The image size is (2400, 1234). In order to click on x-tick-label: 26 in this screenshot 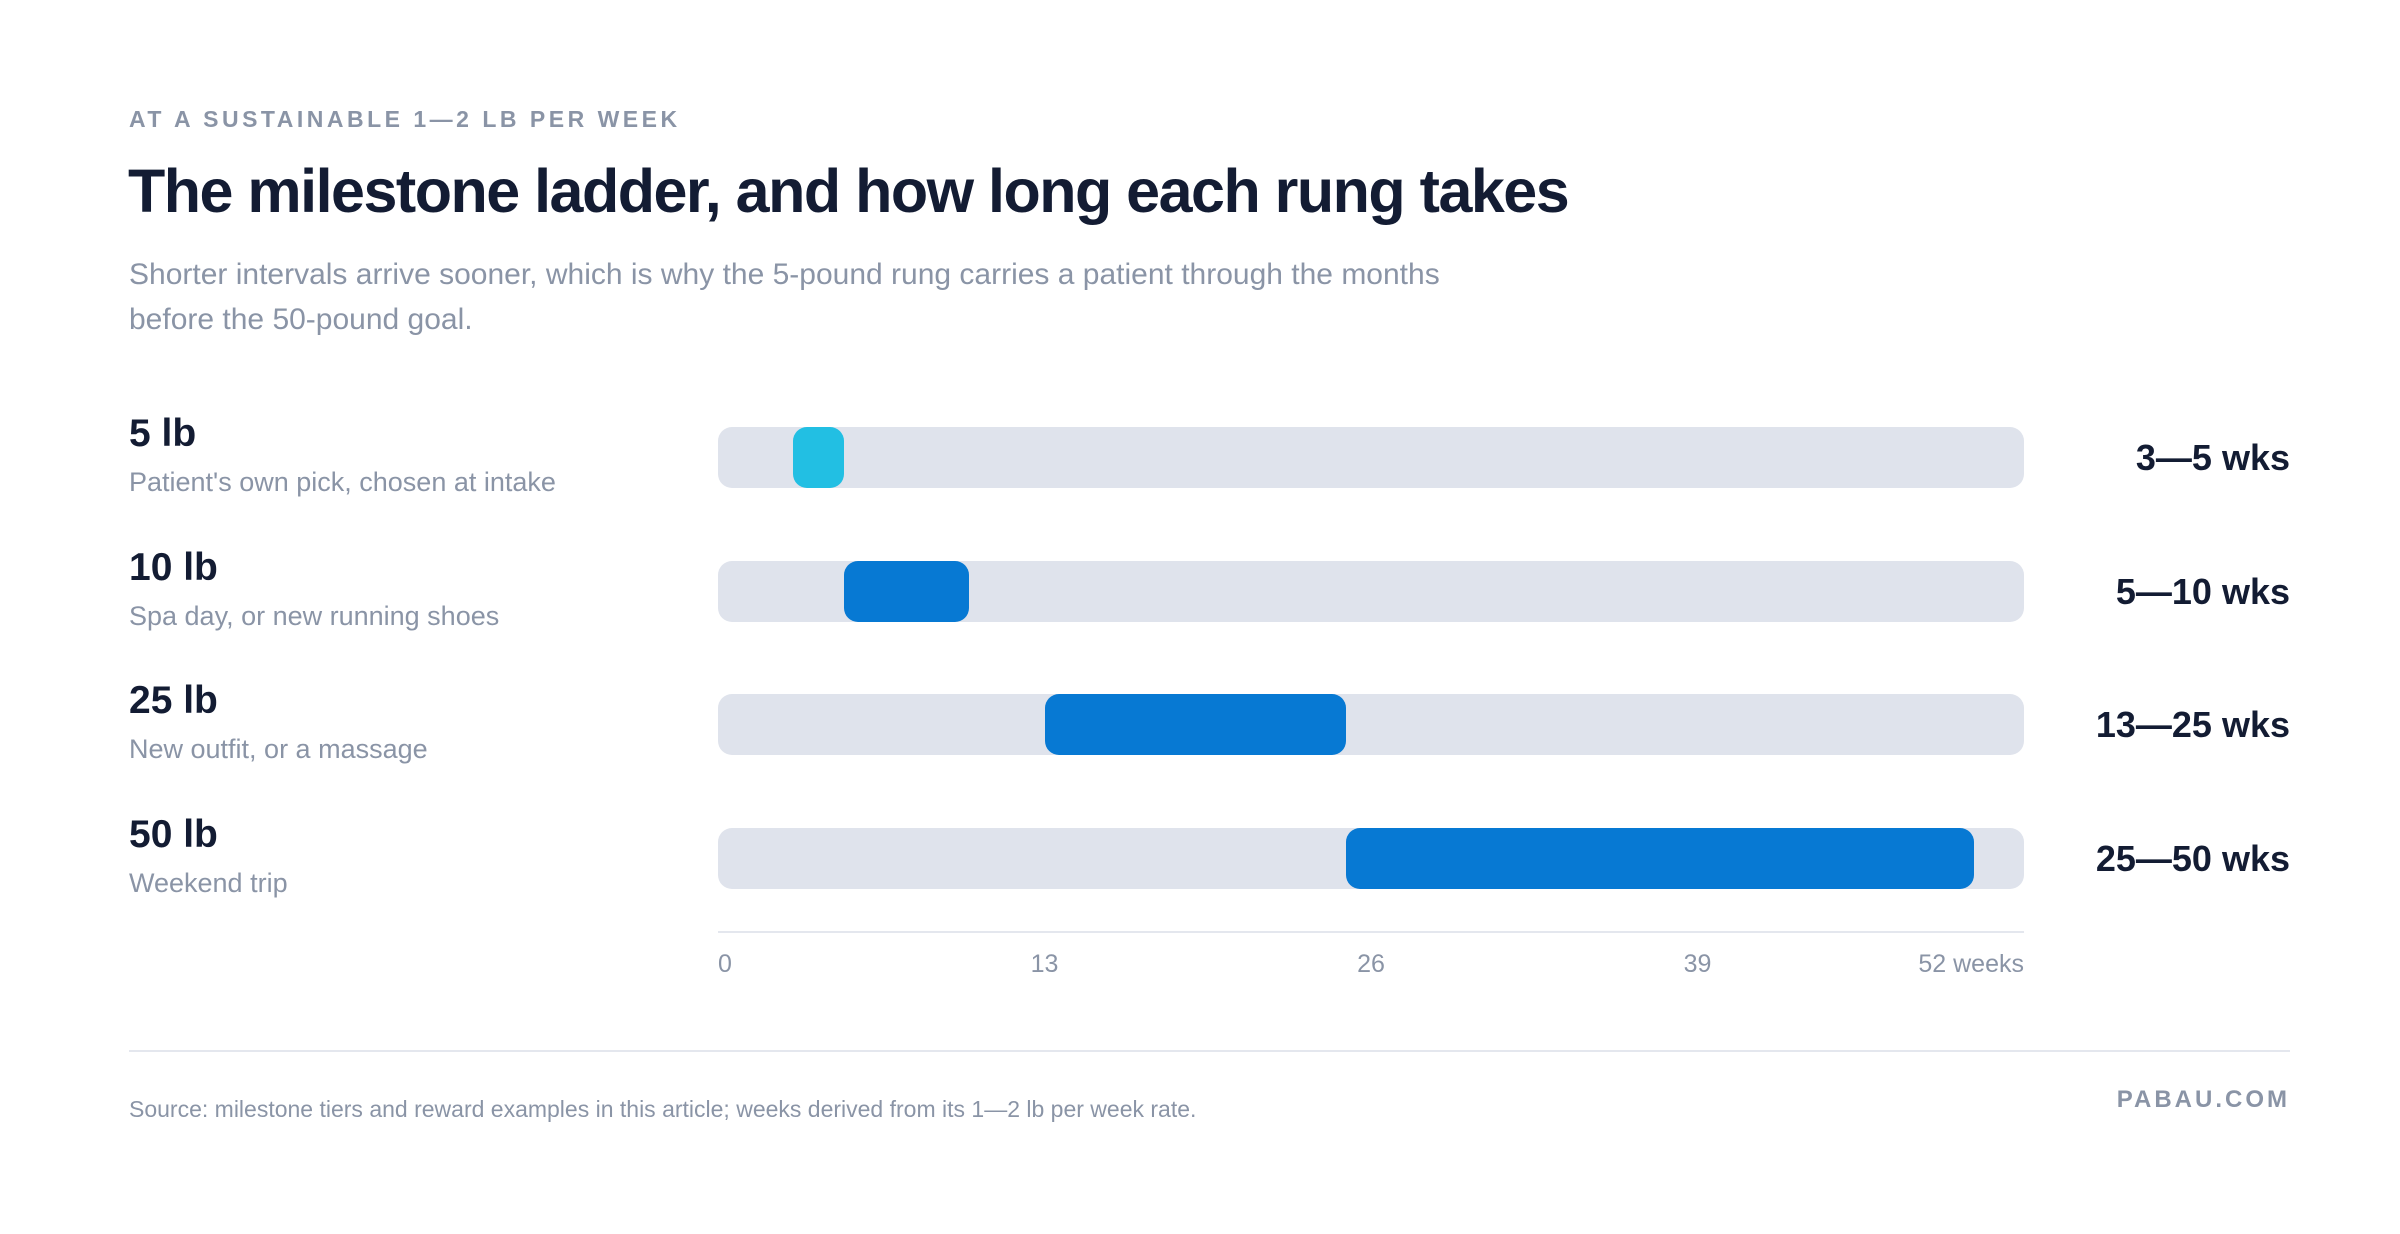, I will do `click(1371, 964)`.